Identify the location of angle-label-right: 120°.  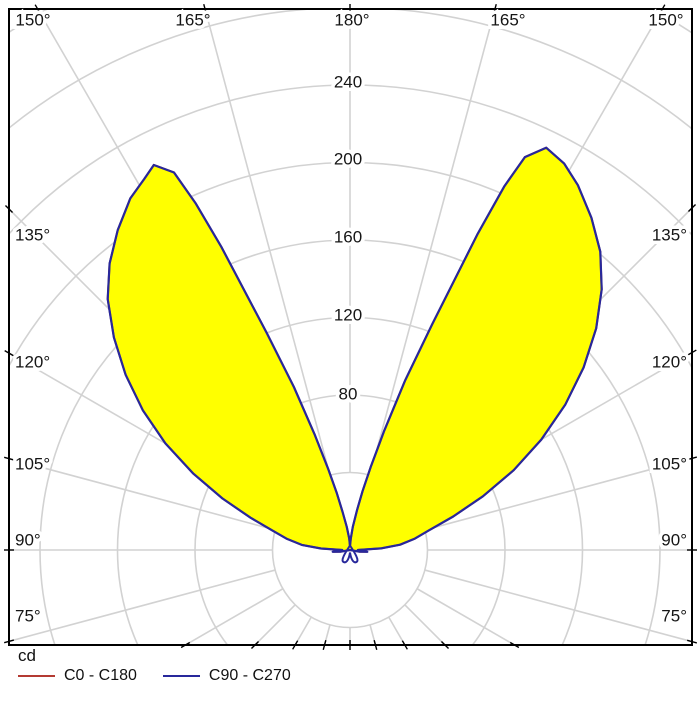
(669, 361).